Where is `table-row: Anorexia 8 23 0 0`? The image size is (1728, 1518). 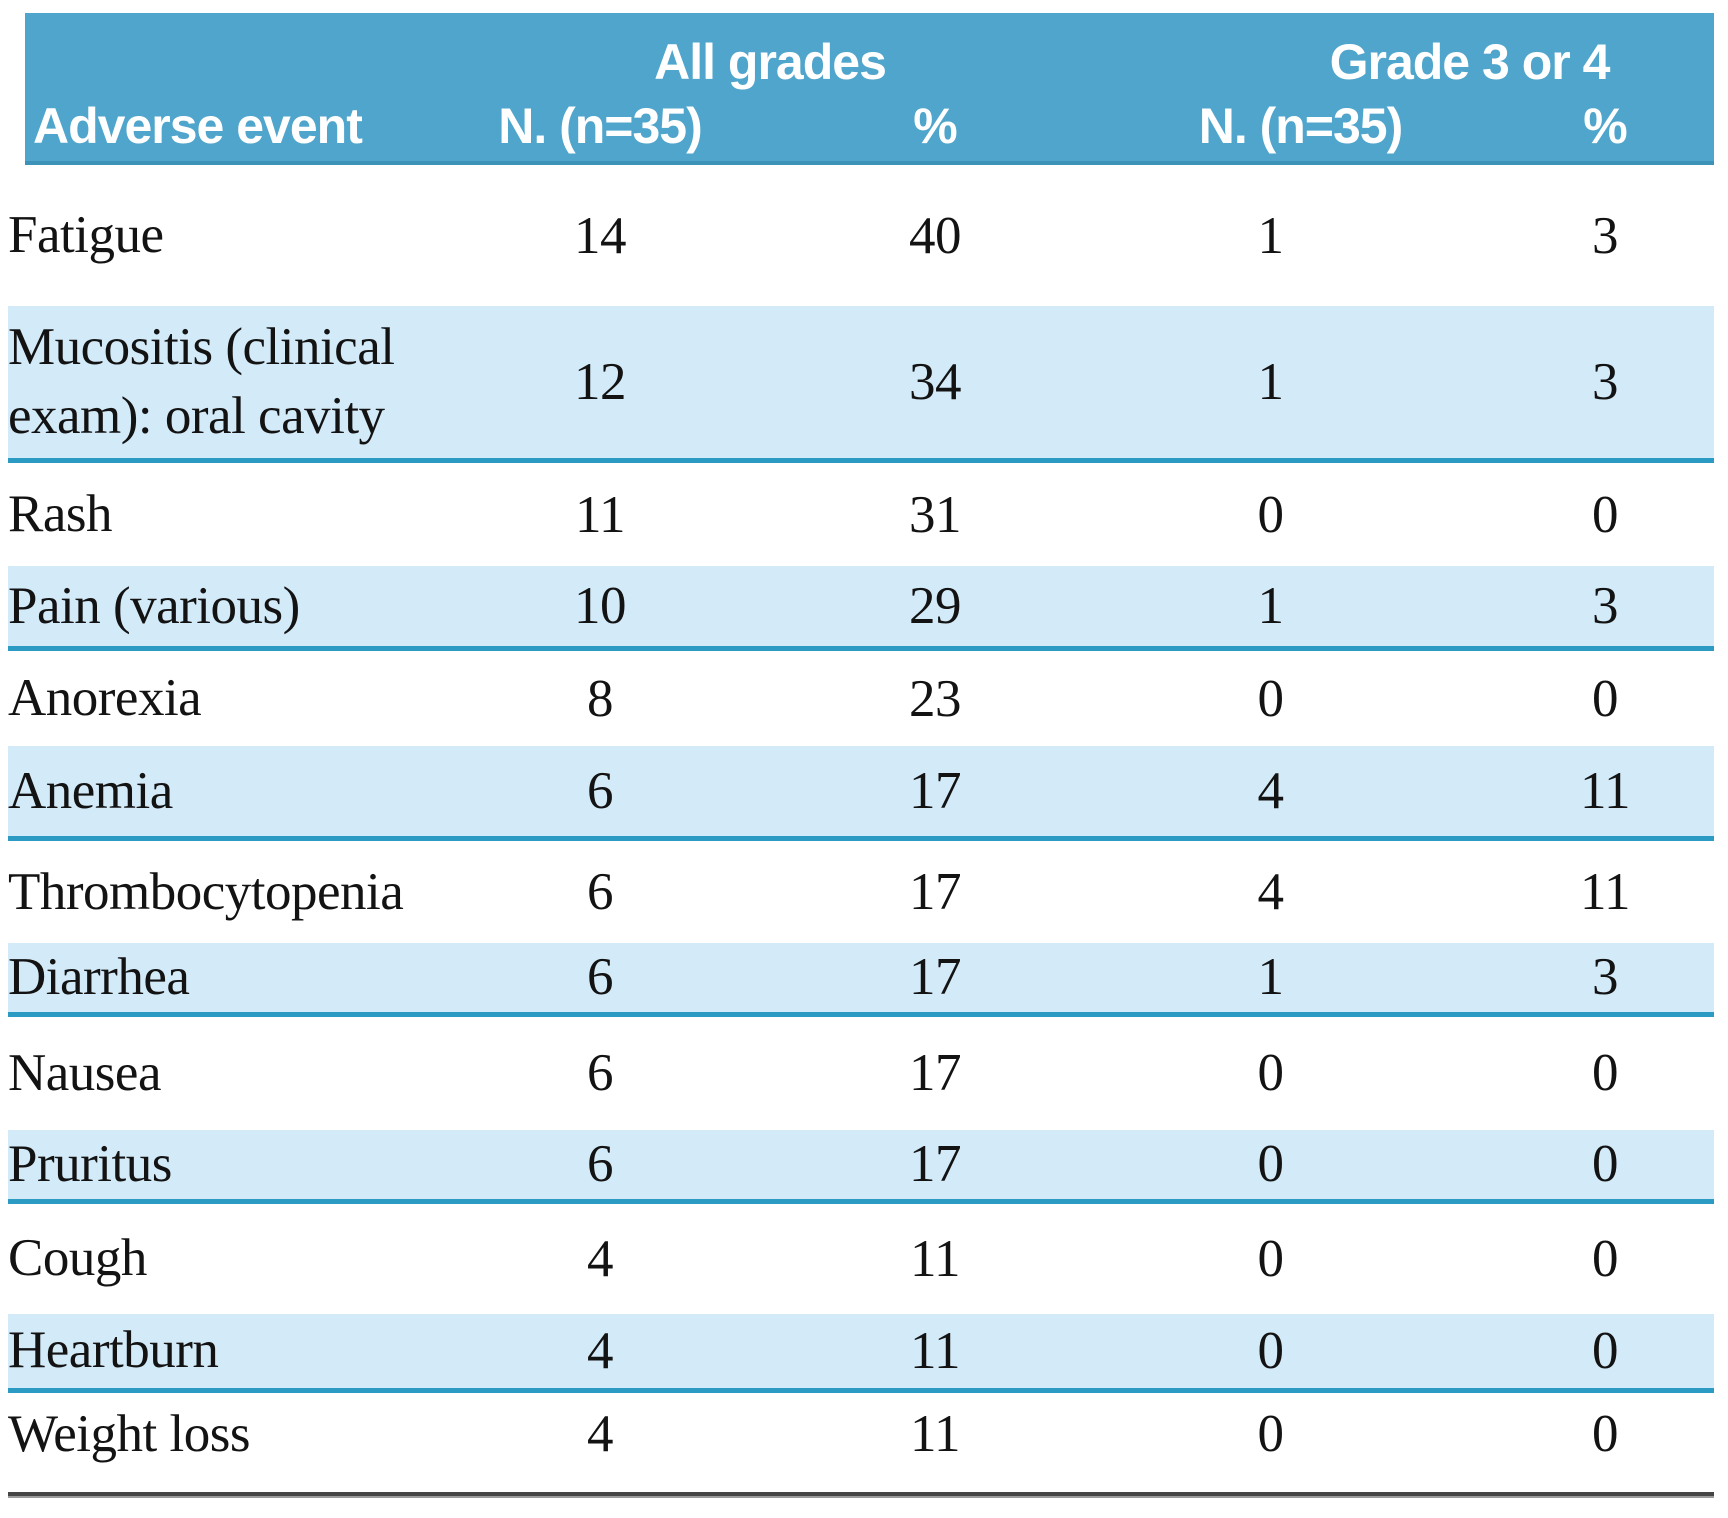 table-row: Anorexia 8 23 0 0 is located at coordinates (861, 698).